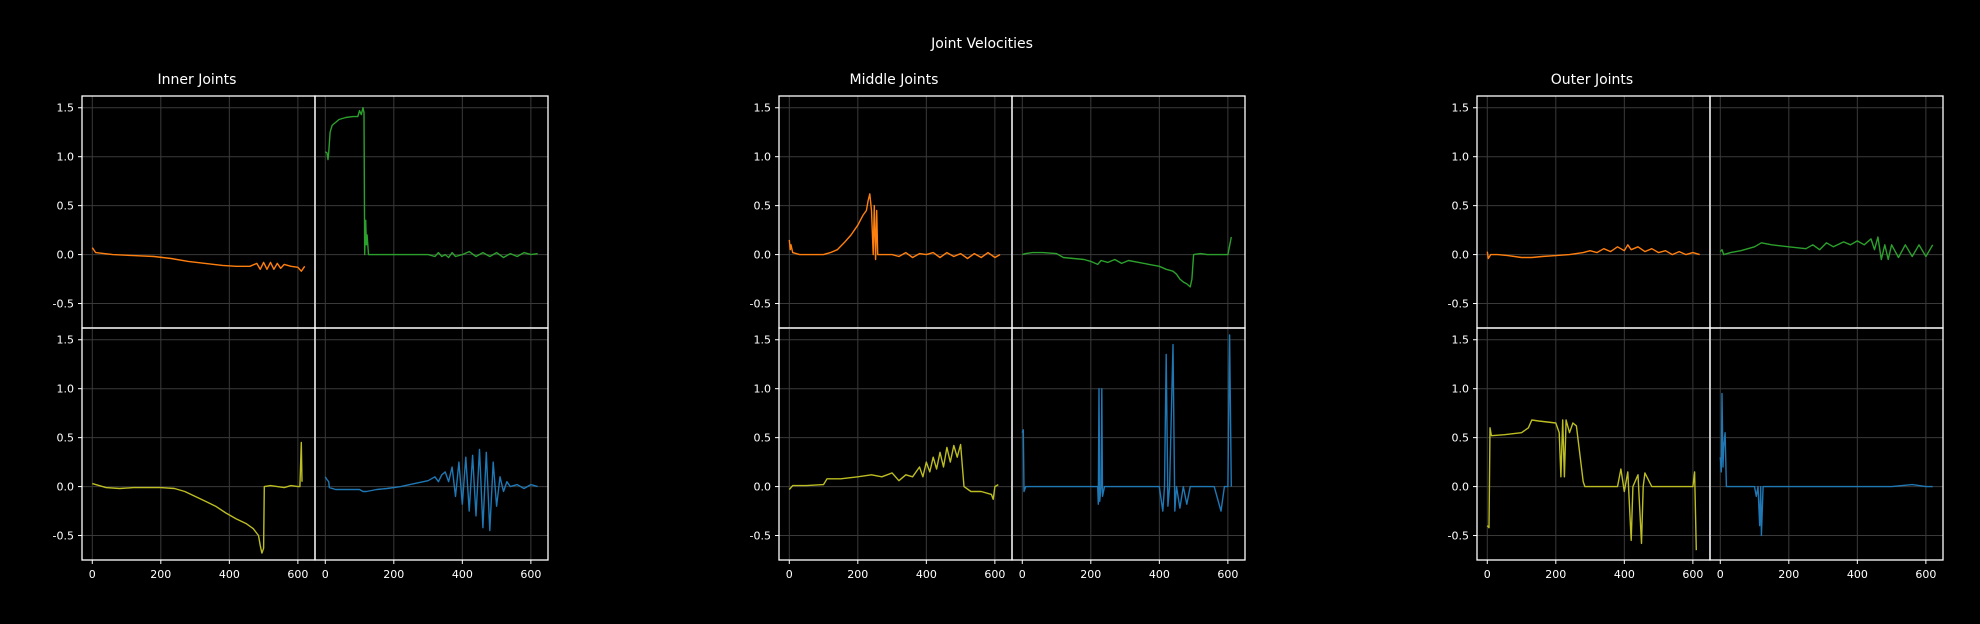 This screenshot has height=624, width=1980. What do you see at coordinates (197, 80) in the screenshot?
I see `group-title: Inner Joints` at bounding box center [197, 80].